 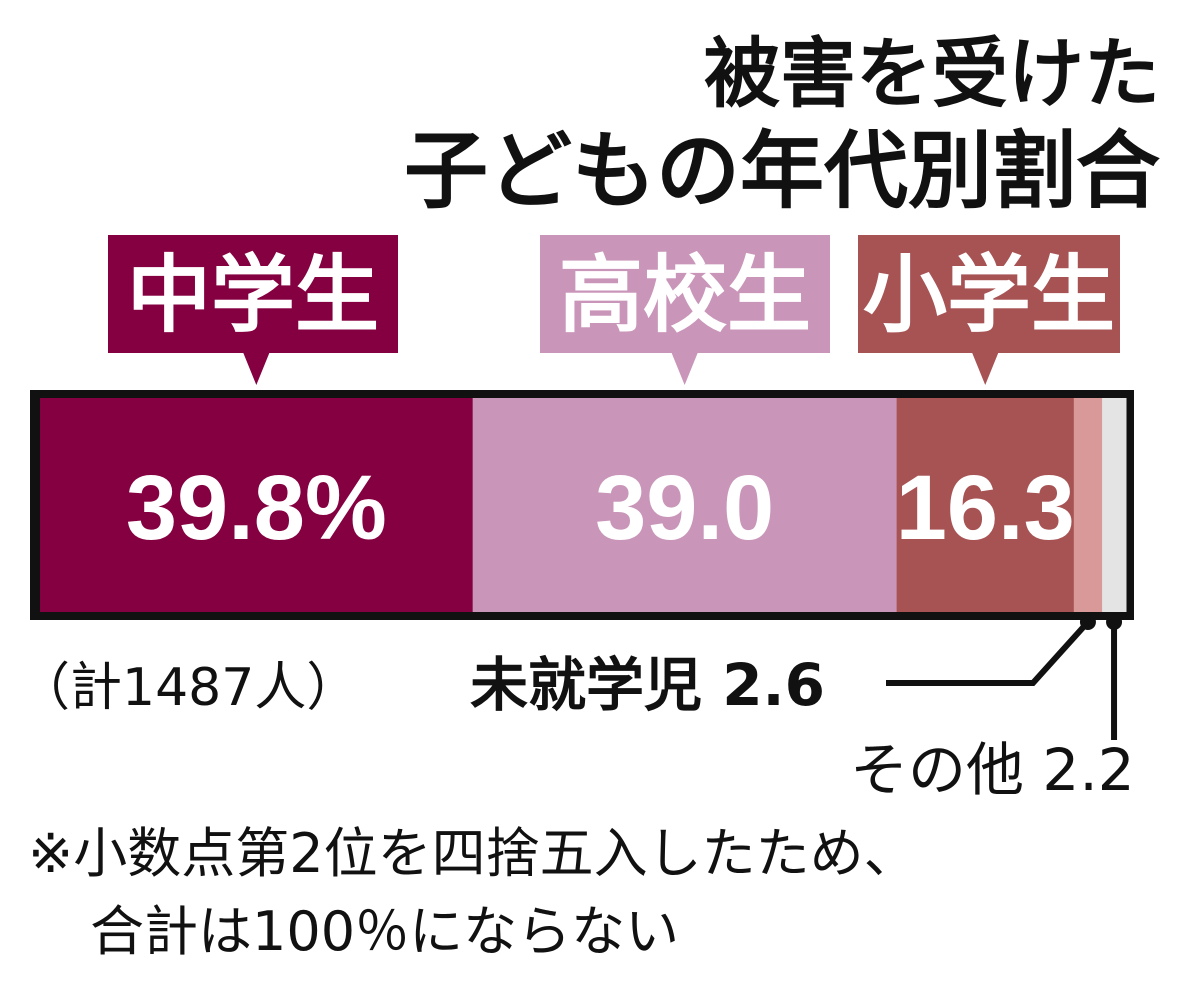 I want to click on segment-label-other: その他 2.2, so click(x=992, y=770).